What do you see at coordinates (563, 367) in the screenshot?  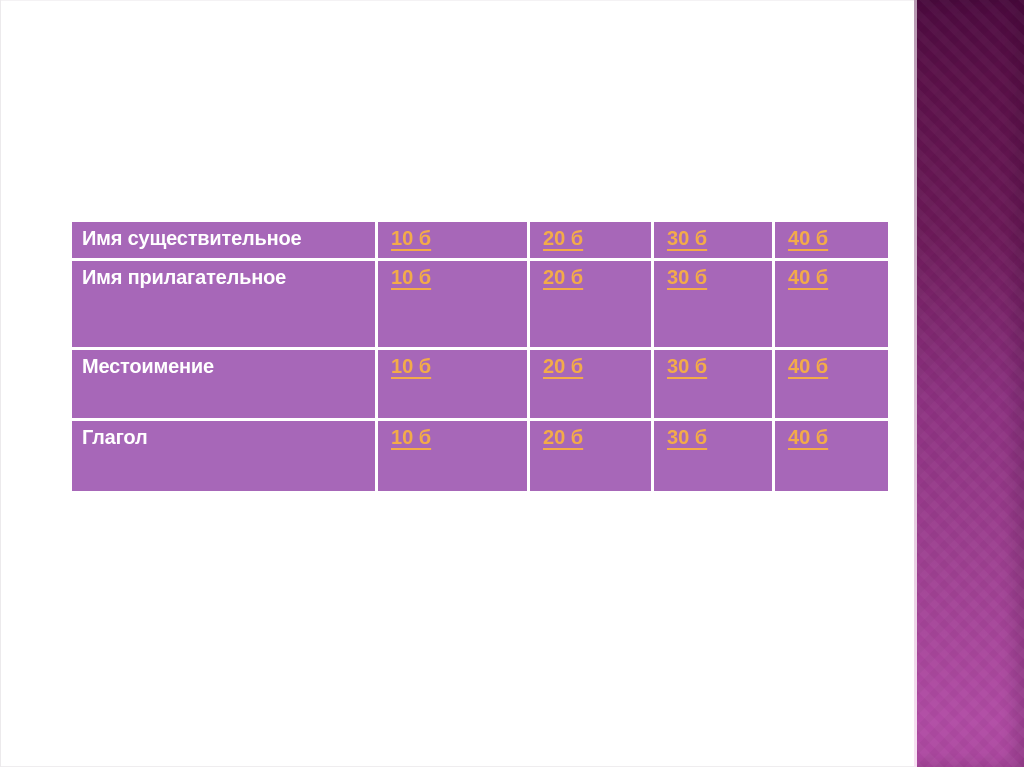 I see `points-link-row3-col2: 20 б` at bounding box center [563, 367].